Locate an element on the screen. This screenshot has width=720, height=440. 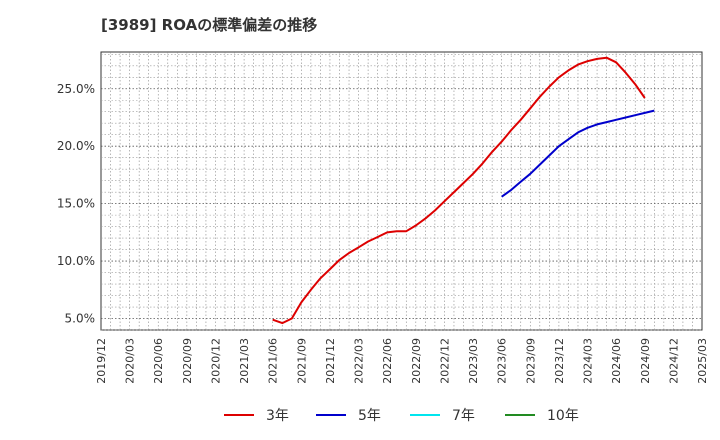
x-tick-label: 2022/06 is located at coordinates (387, 361).